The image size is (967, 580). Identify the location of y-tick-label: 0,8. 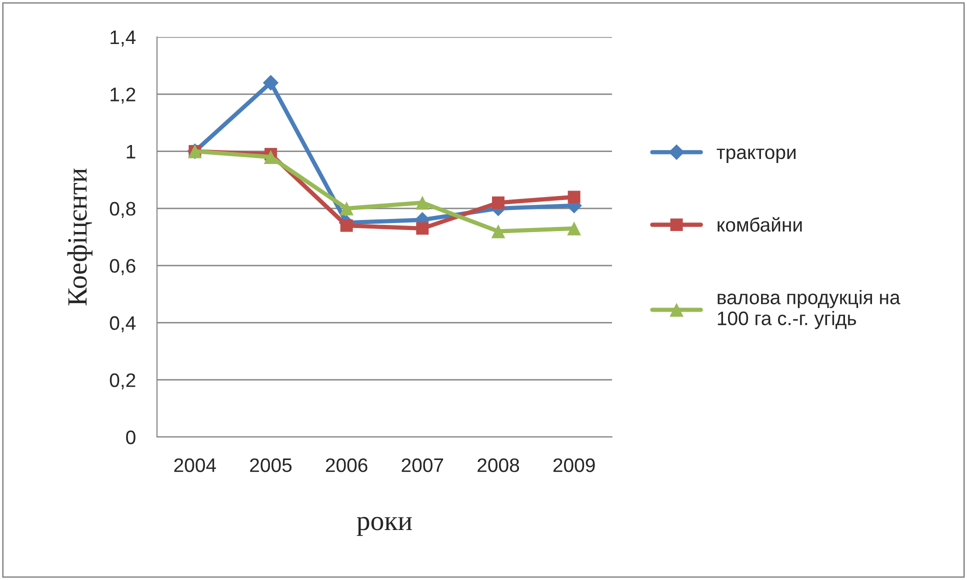
(123, 210).